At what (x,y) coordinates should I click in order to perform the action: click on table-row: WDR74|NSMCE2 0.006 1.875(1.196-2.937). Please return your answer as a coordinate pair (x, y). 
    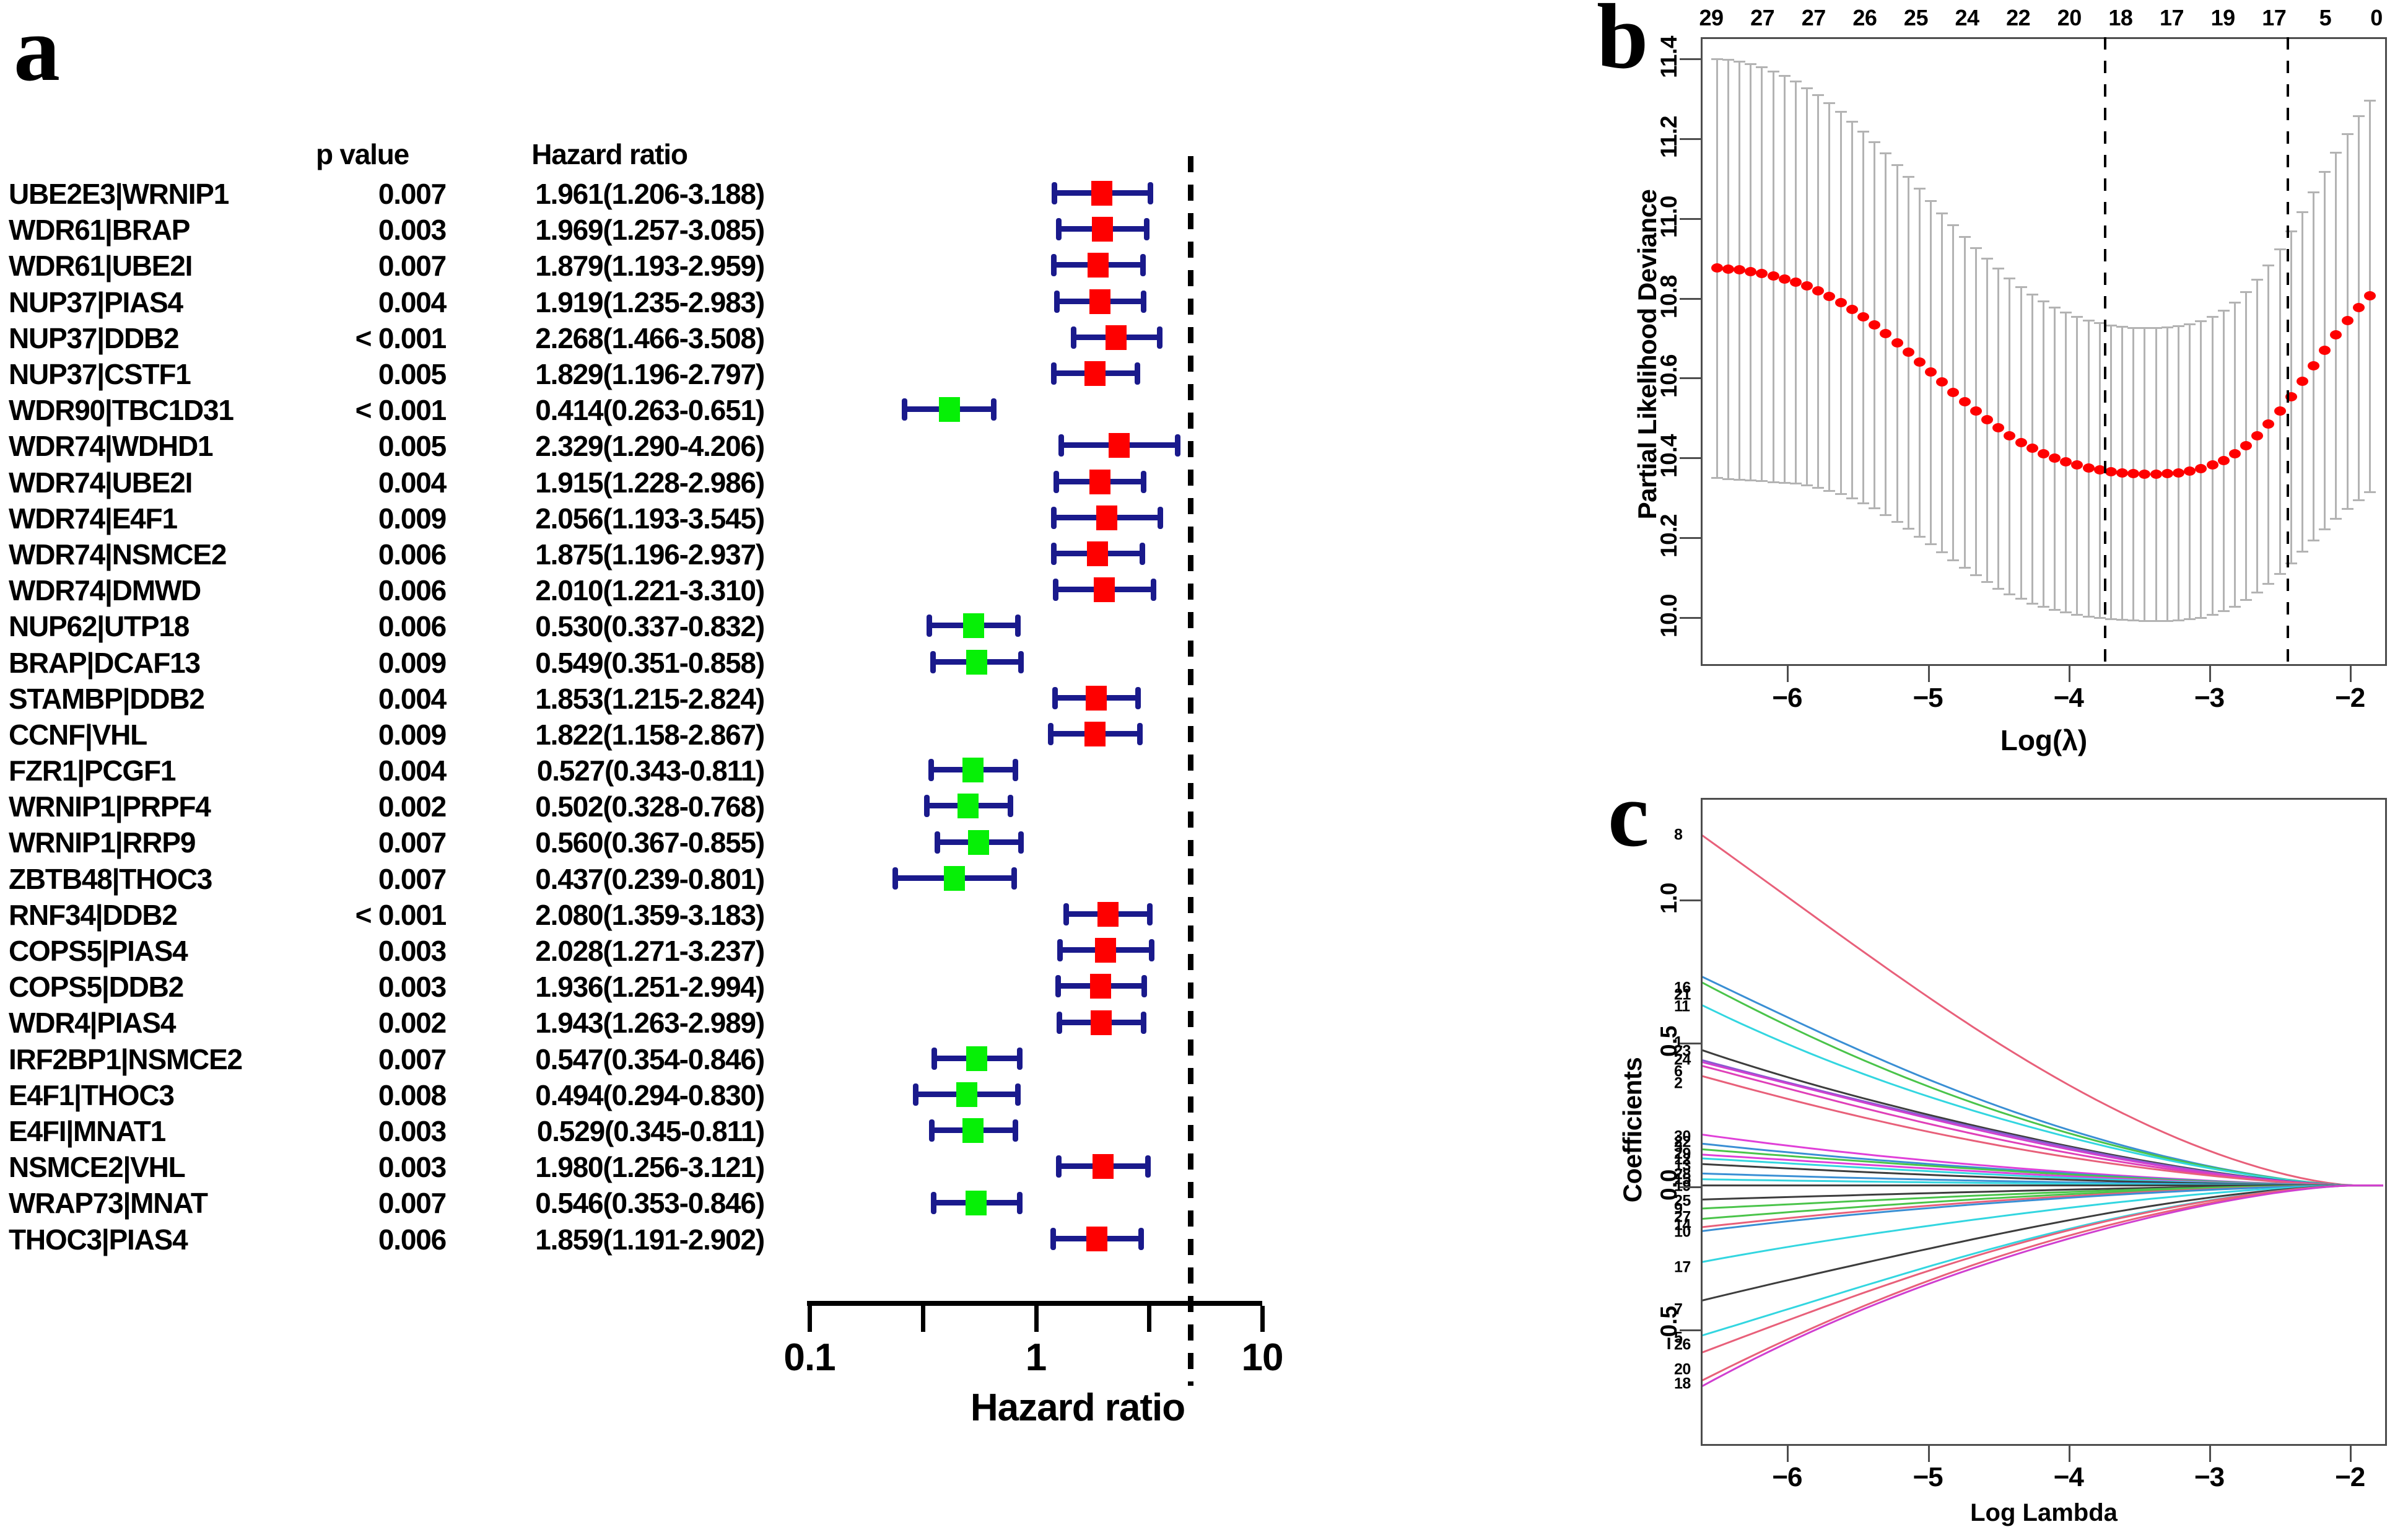
    Looking at the image, I should click on (387, 554).